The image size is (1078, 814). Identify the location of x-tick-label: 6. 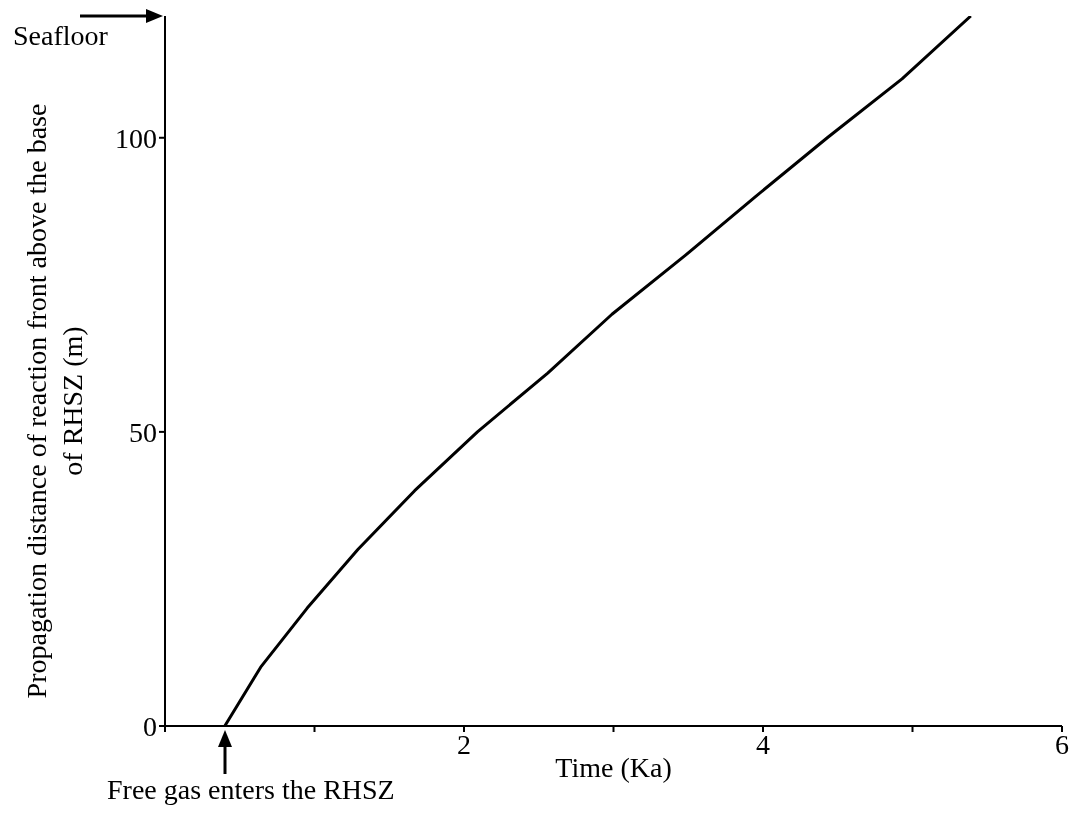
(1062, 744).